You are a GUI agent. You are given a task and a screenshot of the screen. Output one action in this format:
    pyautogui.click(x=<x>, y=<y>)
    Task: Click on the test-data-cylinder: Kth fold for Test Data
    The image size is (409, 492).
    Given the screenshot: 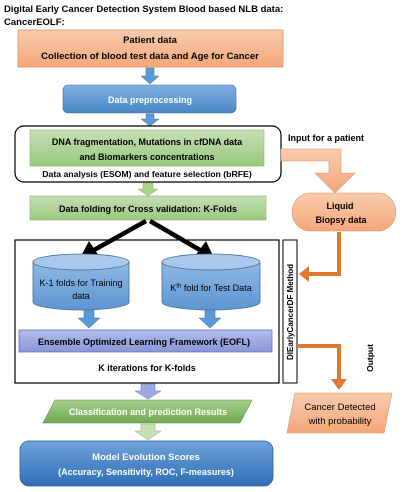 What is the action you would take?
    pyautogui.click(x=211, y=282)
    